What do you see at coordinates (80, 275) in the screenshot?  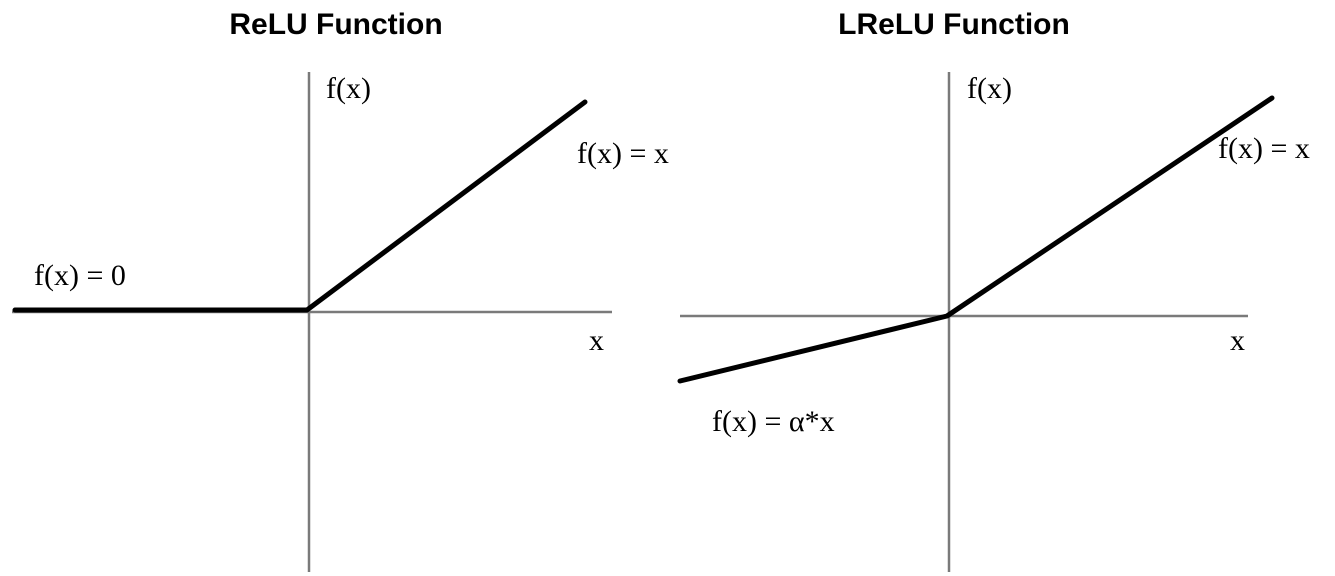 I see `relu-left-formula: f(x) = 0` at bounding box center [80, 275].